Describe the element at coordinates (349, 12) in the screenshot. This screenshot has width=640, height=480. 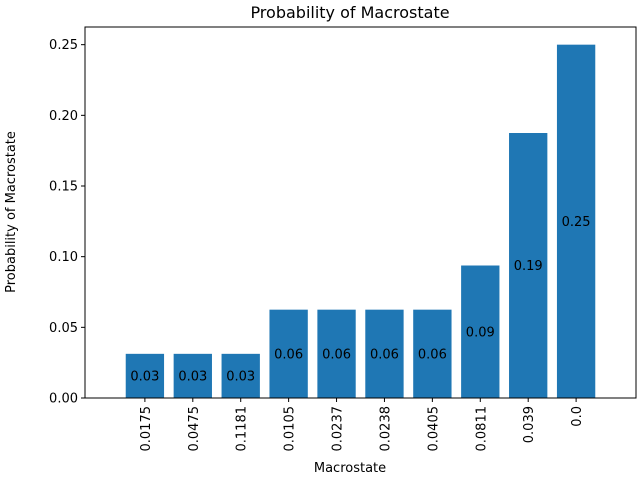
I see `chart-title: Probability of Macrostate` at that location.